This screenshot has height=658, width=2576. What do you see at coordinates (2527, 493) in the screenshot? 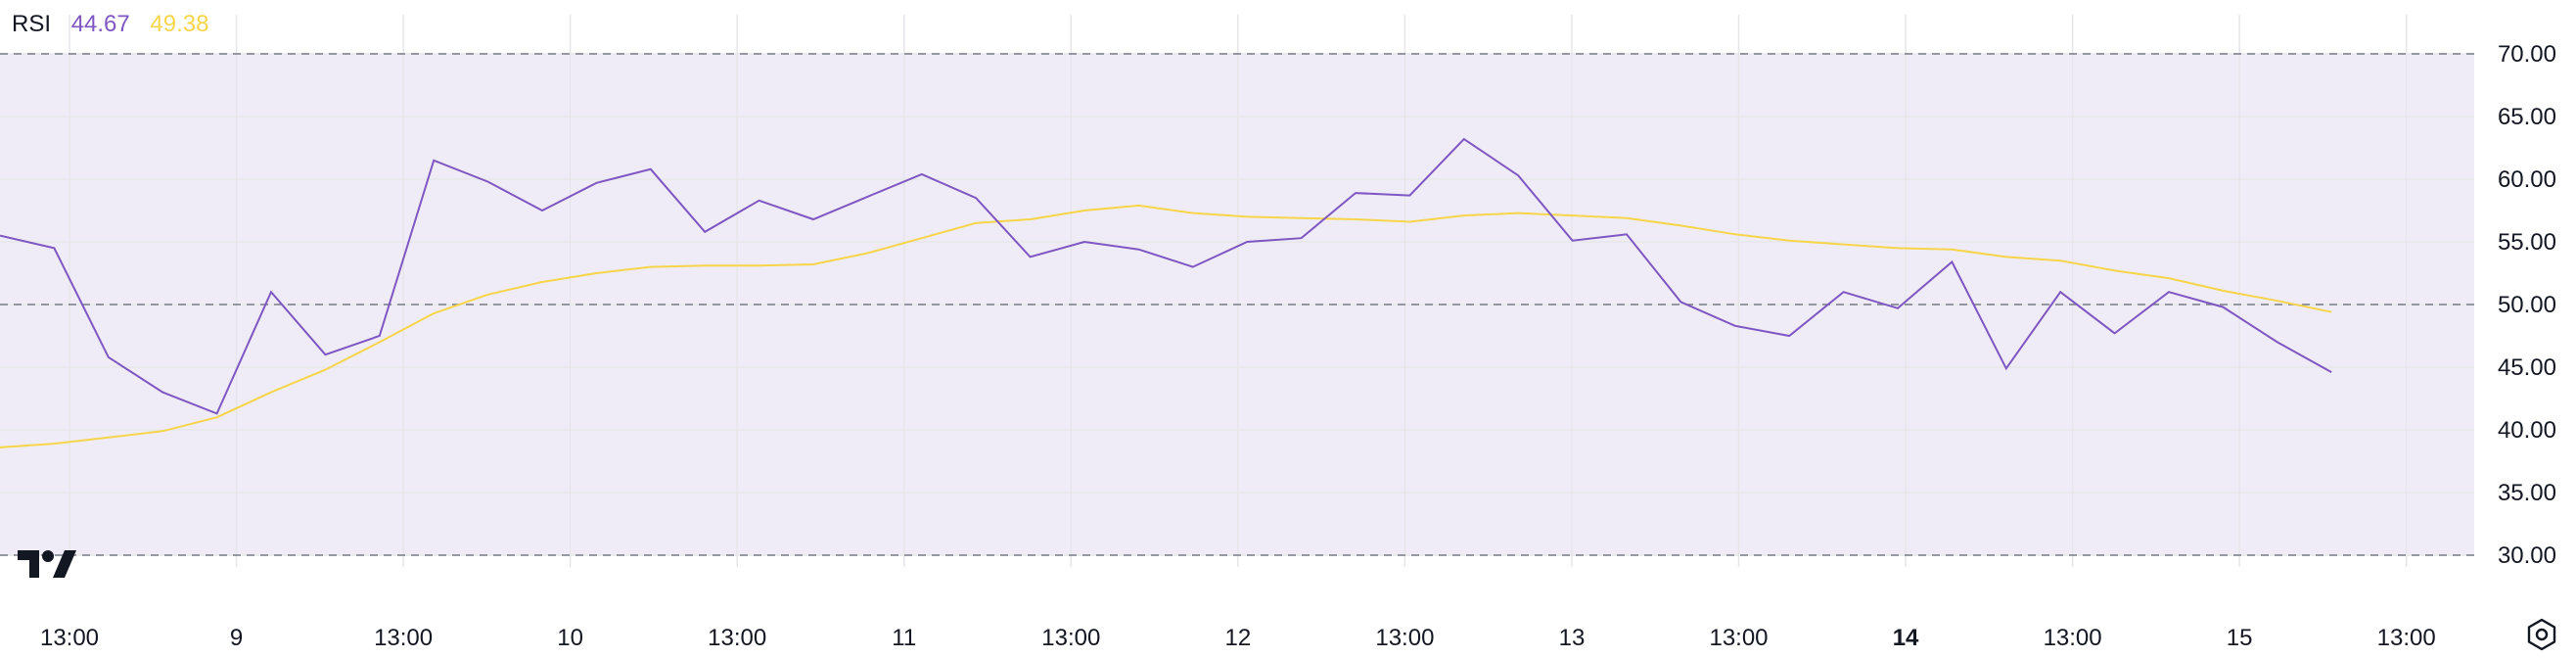
I see `y-tick-label: 35.00` at bounding box center [2527, 493].